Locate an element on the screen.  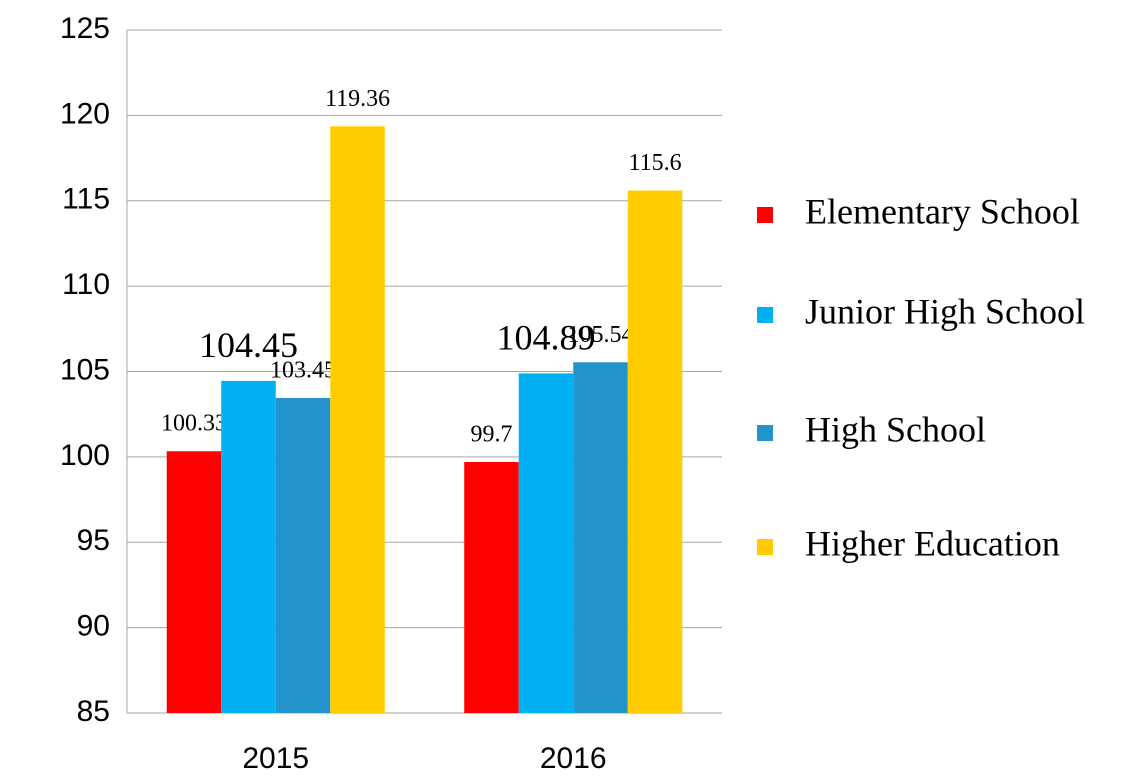
data-label: 105.54 is located at coordinates (601, 335).